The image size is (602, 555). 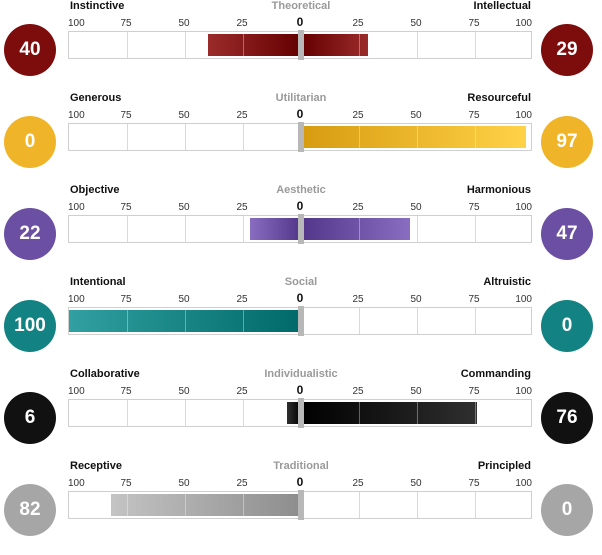 I want to click on left-pole-label: Objective, so click(x=95, y=190).